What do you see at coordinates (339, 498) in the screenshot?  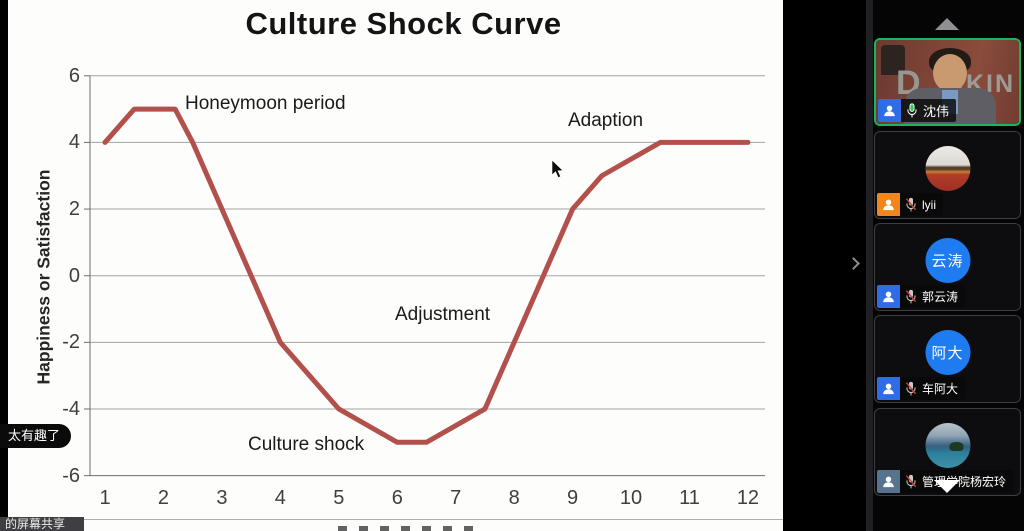 I see `x-tick-label: 5` at bounding box center [339, 498].